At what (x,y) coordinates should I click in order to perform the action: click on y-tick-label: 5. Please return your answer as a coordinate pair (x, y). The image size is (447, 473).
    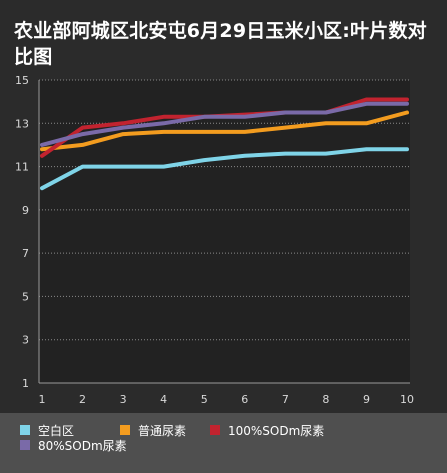
    Looking at the image, I should click on (25, 296).